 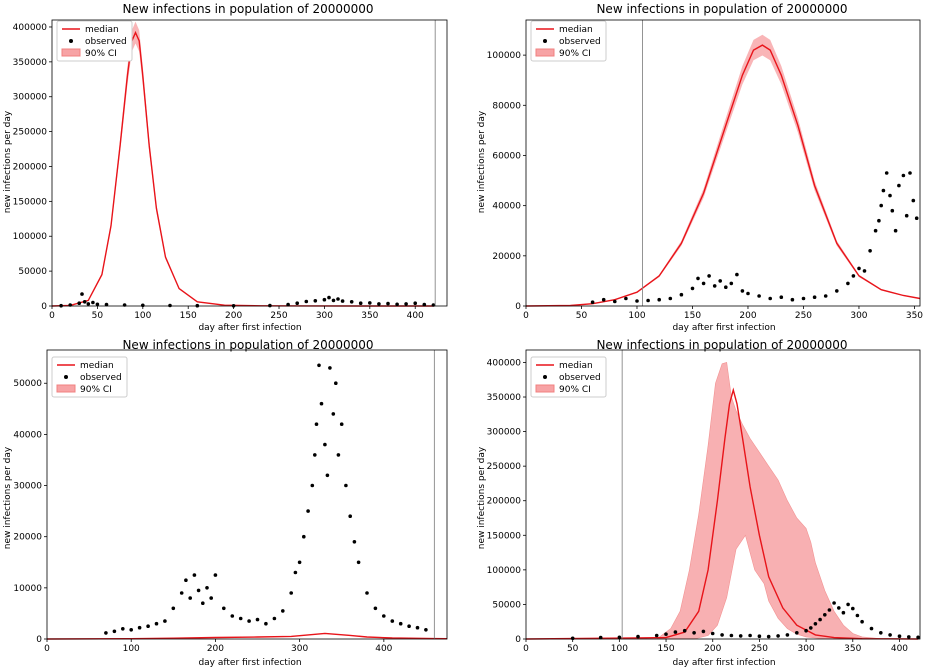 I want to click on legend: median observed 90% CI, so click(x=568, y=377).